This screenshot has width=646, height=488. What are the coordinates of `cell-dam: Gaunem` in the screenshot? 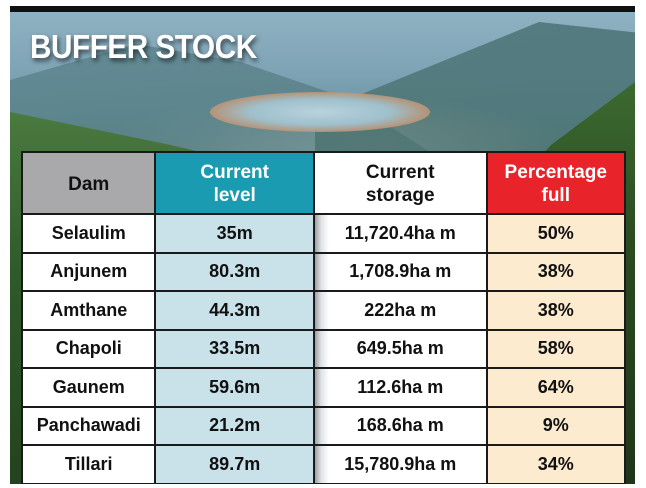 It's located at (88, 387).